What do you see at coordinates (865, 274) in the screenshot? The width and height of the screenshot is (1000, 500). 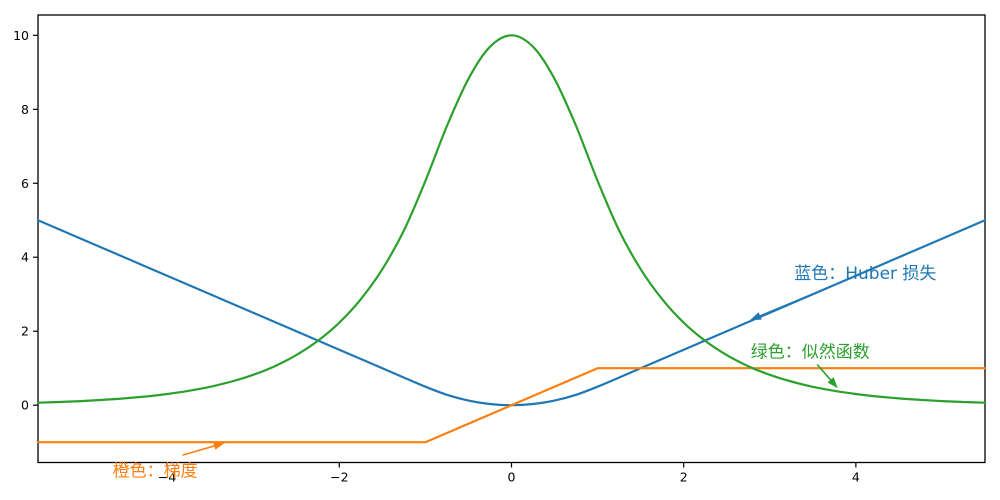 I see `huber-label-text: 蓝色：Huber 损失` at bounding box center [865, 274].